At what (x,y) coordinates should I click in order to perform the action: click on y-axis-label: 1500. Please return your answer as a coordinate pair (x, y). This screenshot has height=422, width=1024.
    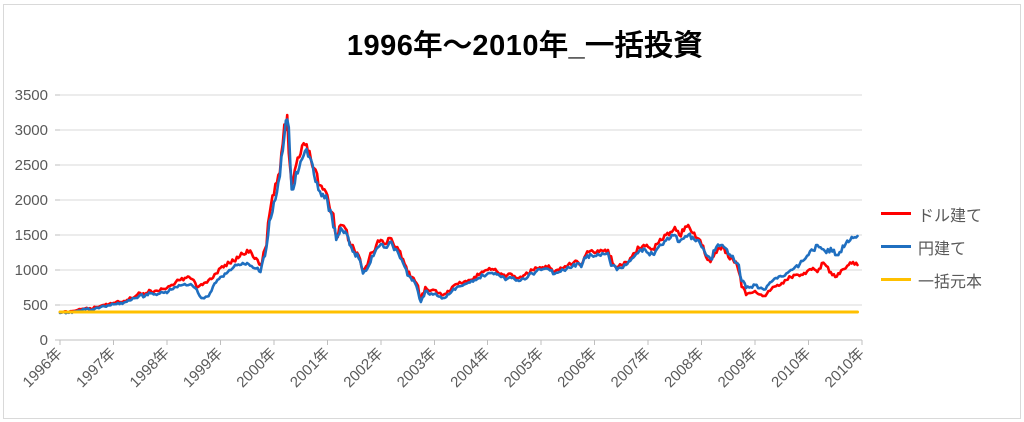
    Looking at the image, I should click on (31, 235).